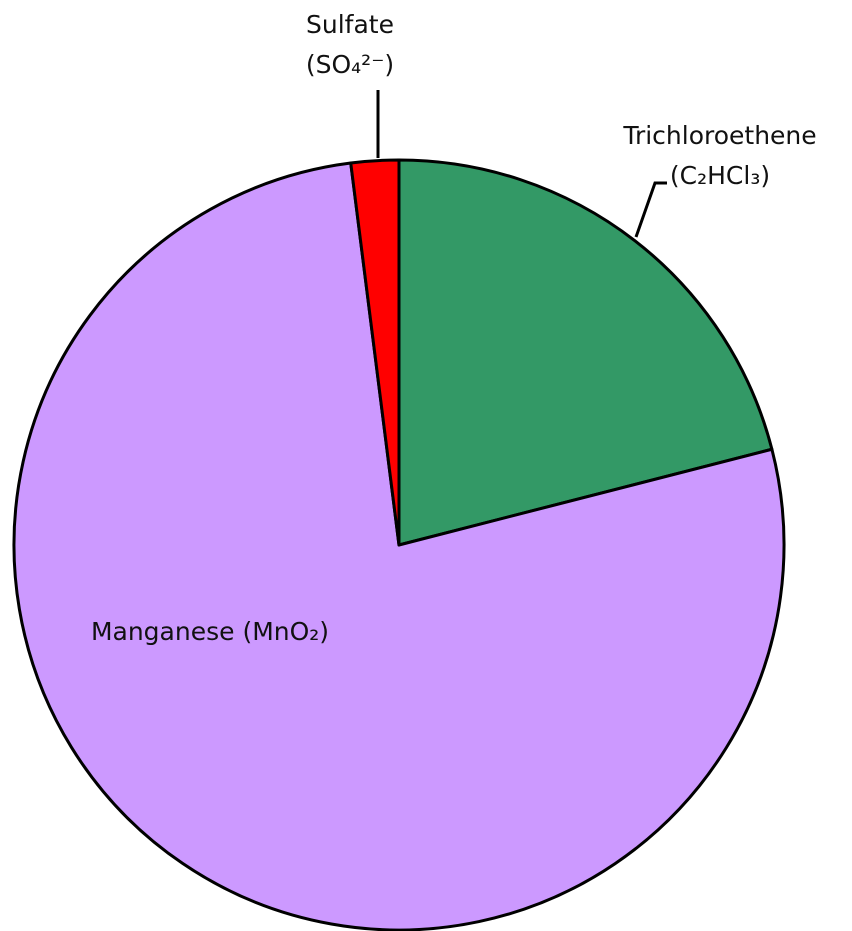 This screenshot has height=931, width=852. I want to click on slice-label: Manganese (MnO₂), so click(210, 631).